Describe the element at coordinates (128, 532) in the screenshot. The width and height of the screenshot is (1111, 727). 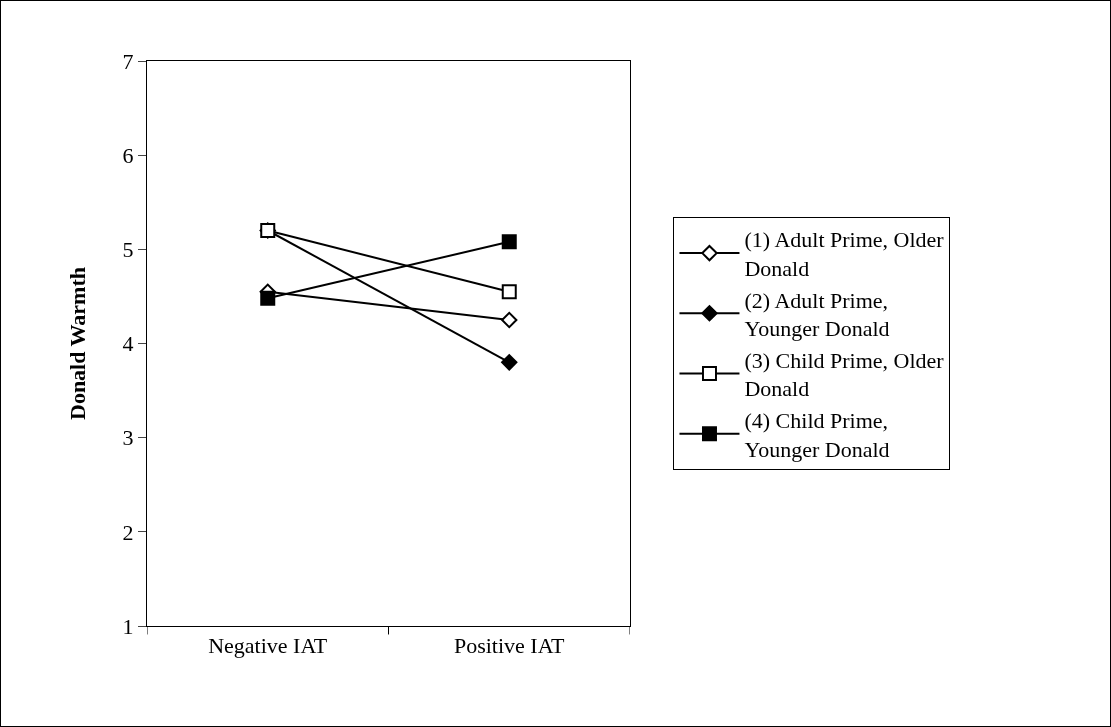
I see `y-tick-label: 2` at that location.